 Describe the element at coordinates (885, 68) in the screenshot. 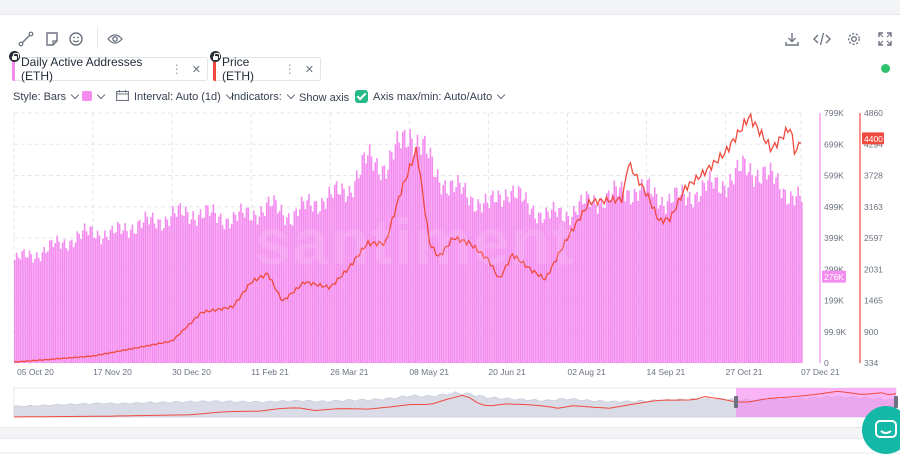

I see `live-status-dot` at that location.